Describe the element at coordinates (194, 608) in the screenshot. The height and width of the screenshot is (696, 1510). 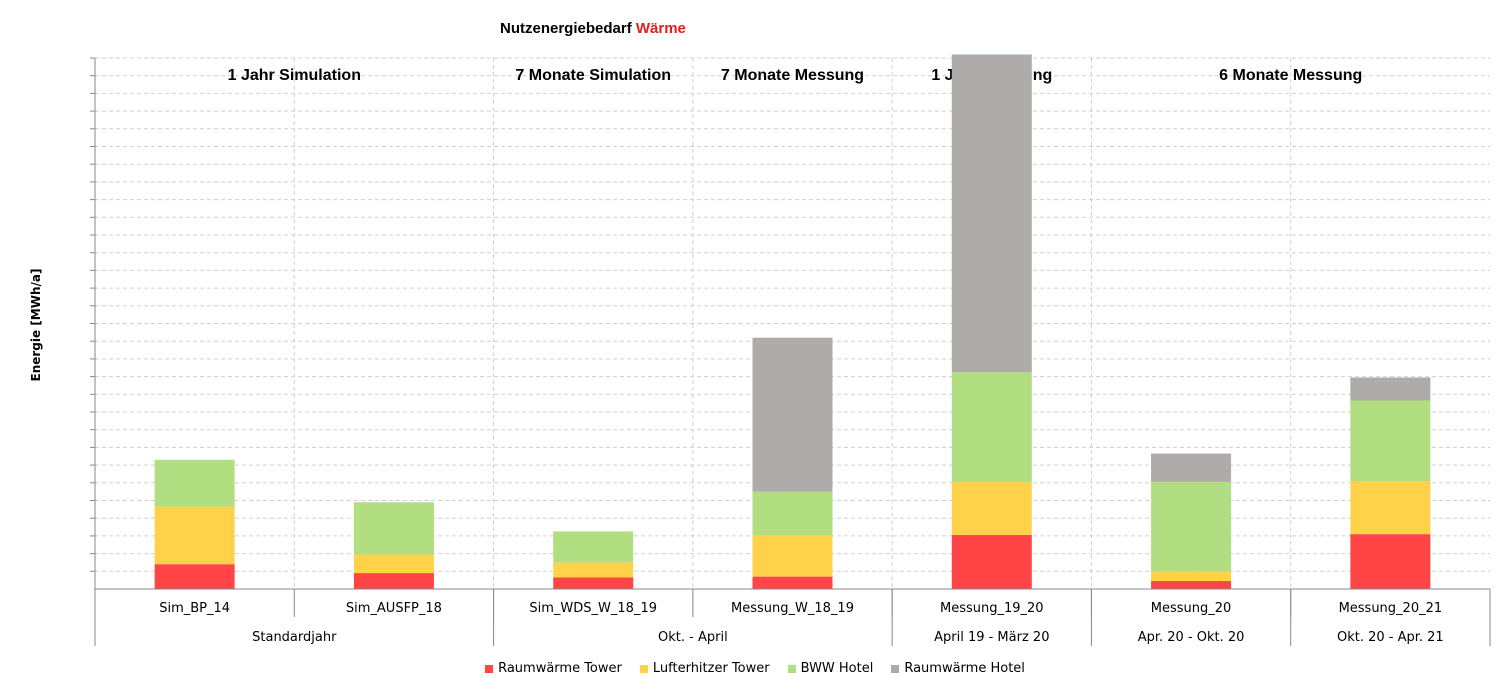
I see `category-label: Sim_BP_14` at that location.